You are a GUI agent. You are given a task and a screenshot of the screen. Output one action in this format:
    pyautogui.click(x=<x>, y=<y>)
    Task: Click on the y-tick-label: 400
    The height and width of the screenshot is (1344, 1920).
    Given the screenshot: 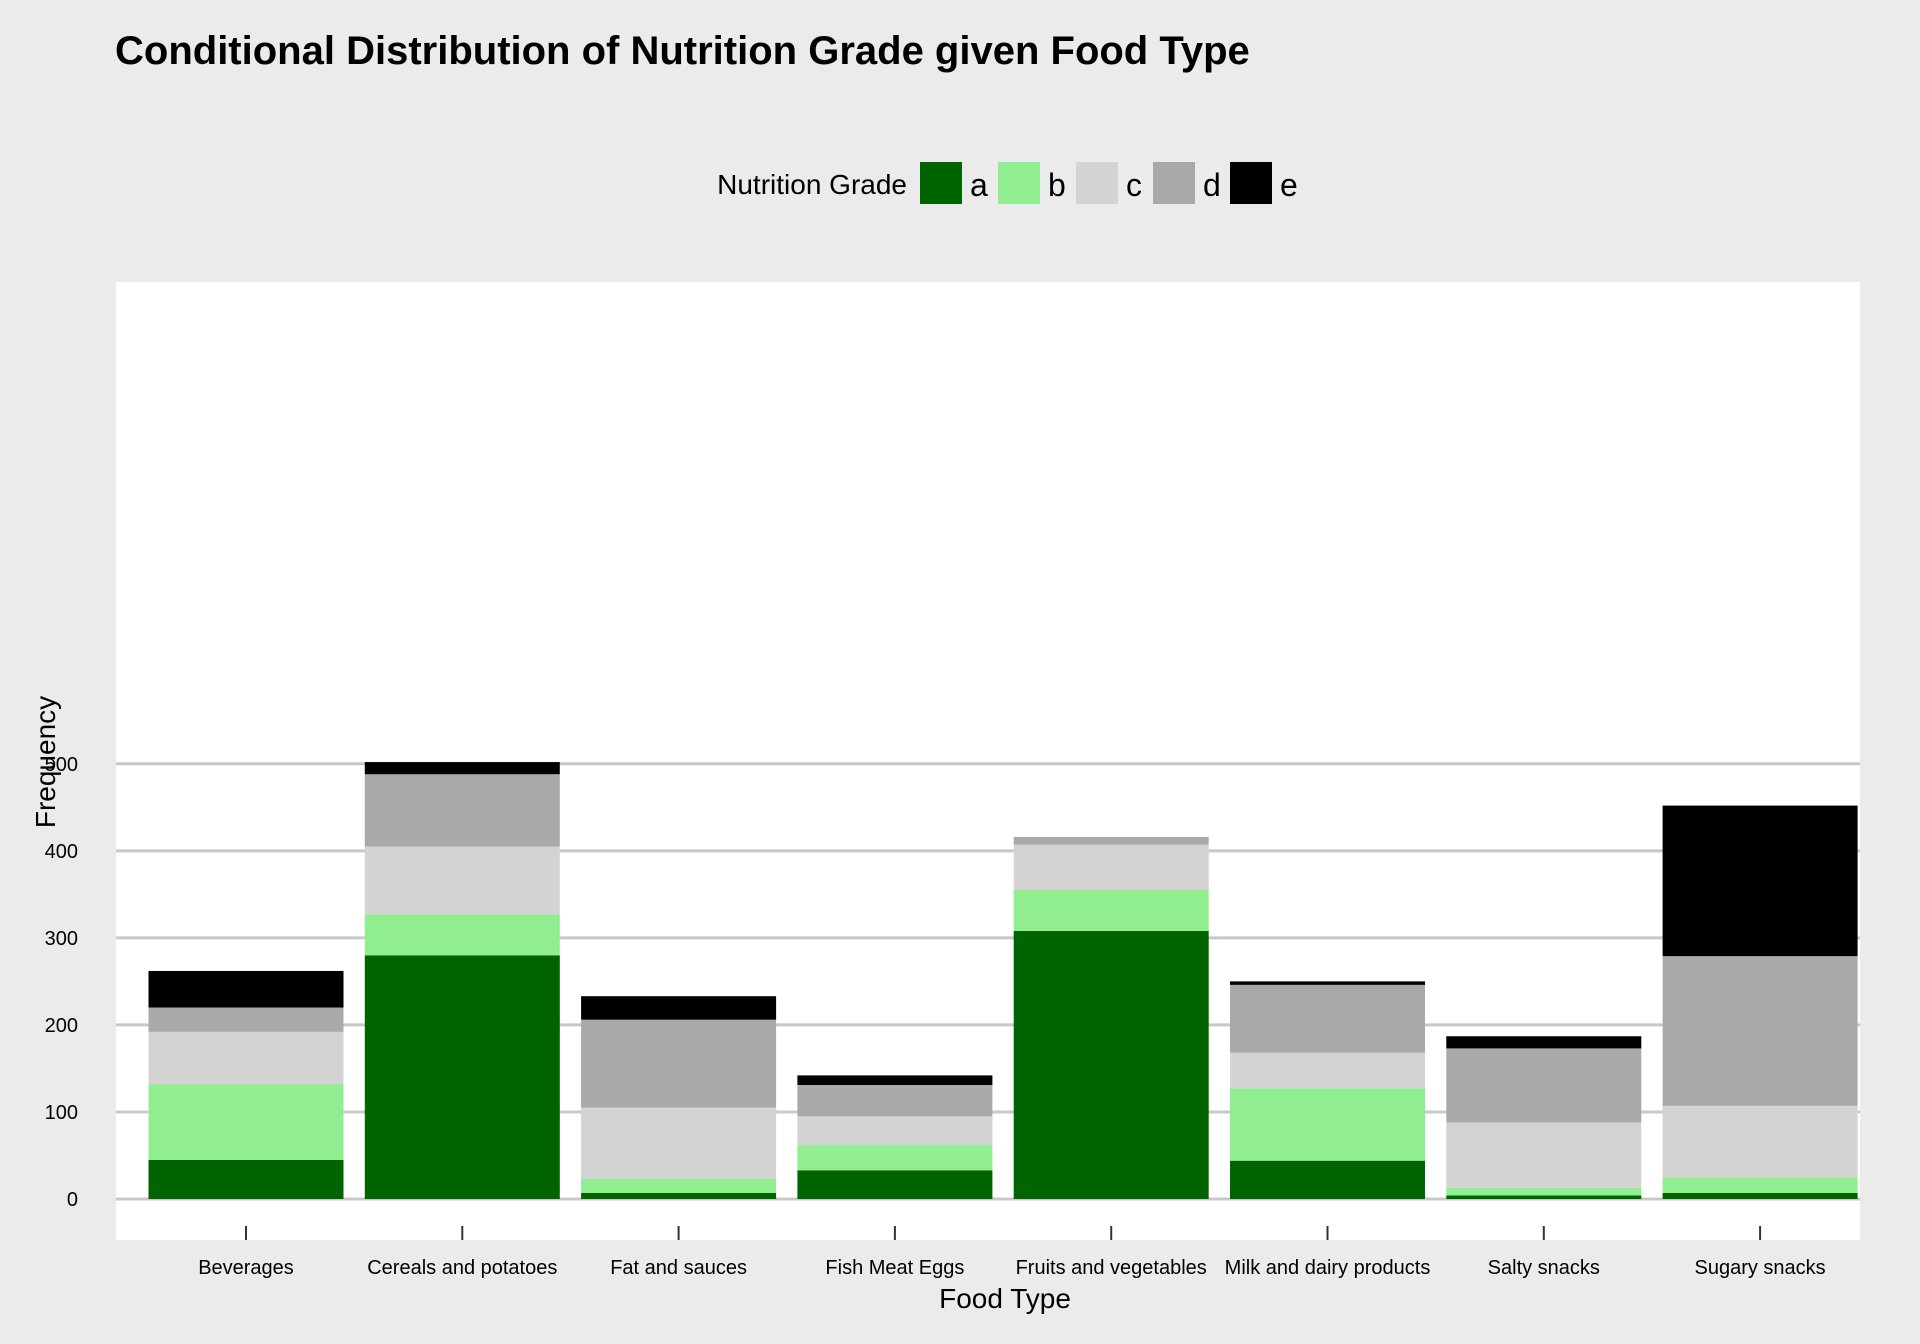 What is the action you would take?
    pyautogui.click(x=61, y=852)
    